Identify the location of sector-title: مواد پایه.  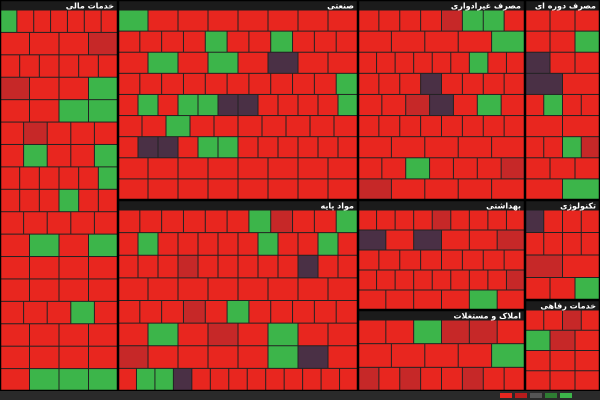
(338, 206).